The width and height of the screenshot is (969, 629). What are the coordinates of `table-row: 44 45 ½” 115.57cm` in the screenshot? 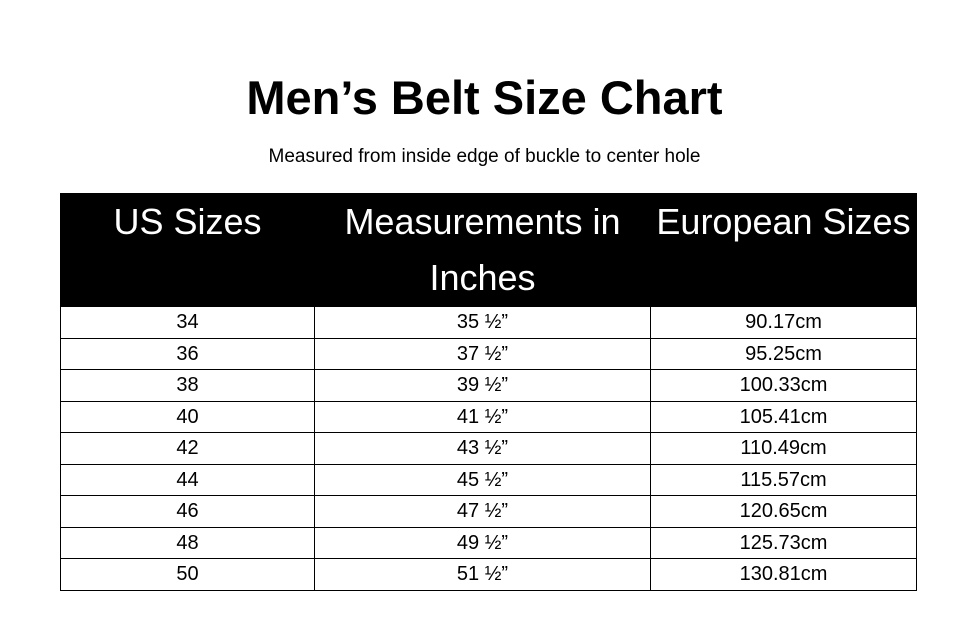 It's located at (488, 479).